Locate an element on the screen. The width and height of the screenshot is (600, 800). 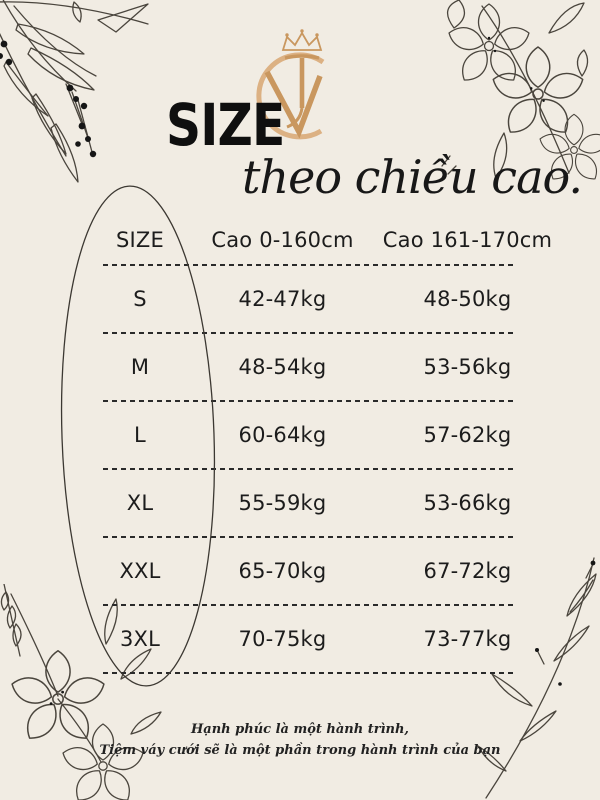
floral-top-left-icon is located at coordinates (74, 91).